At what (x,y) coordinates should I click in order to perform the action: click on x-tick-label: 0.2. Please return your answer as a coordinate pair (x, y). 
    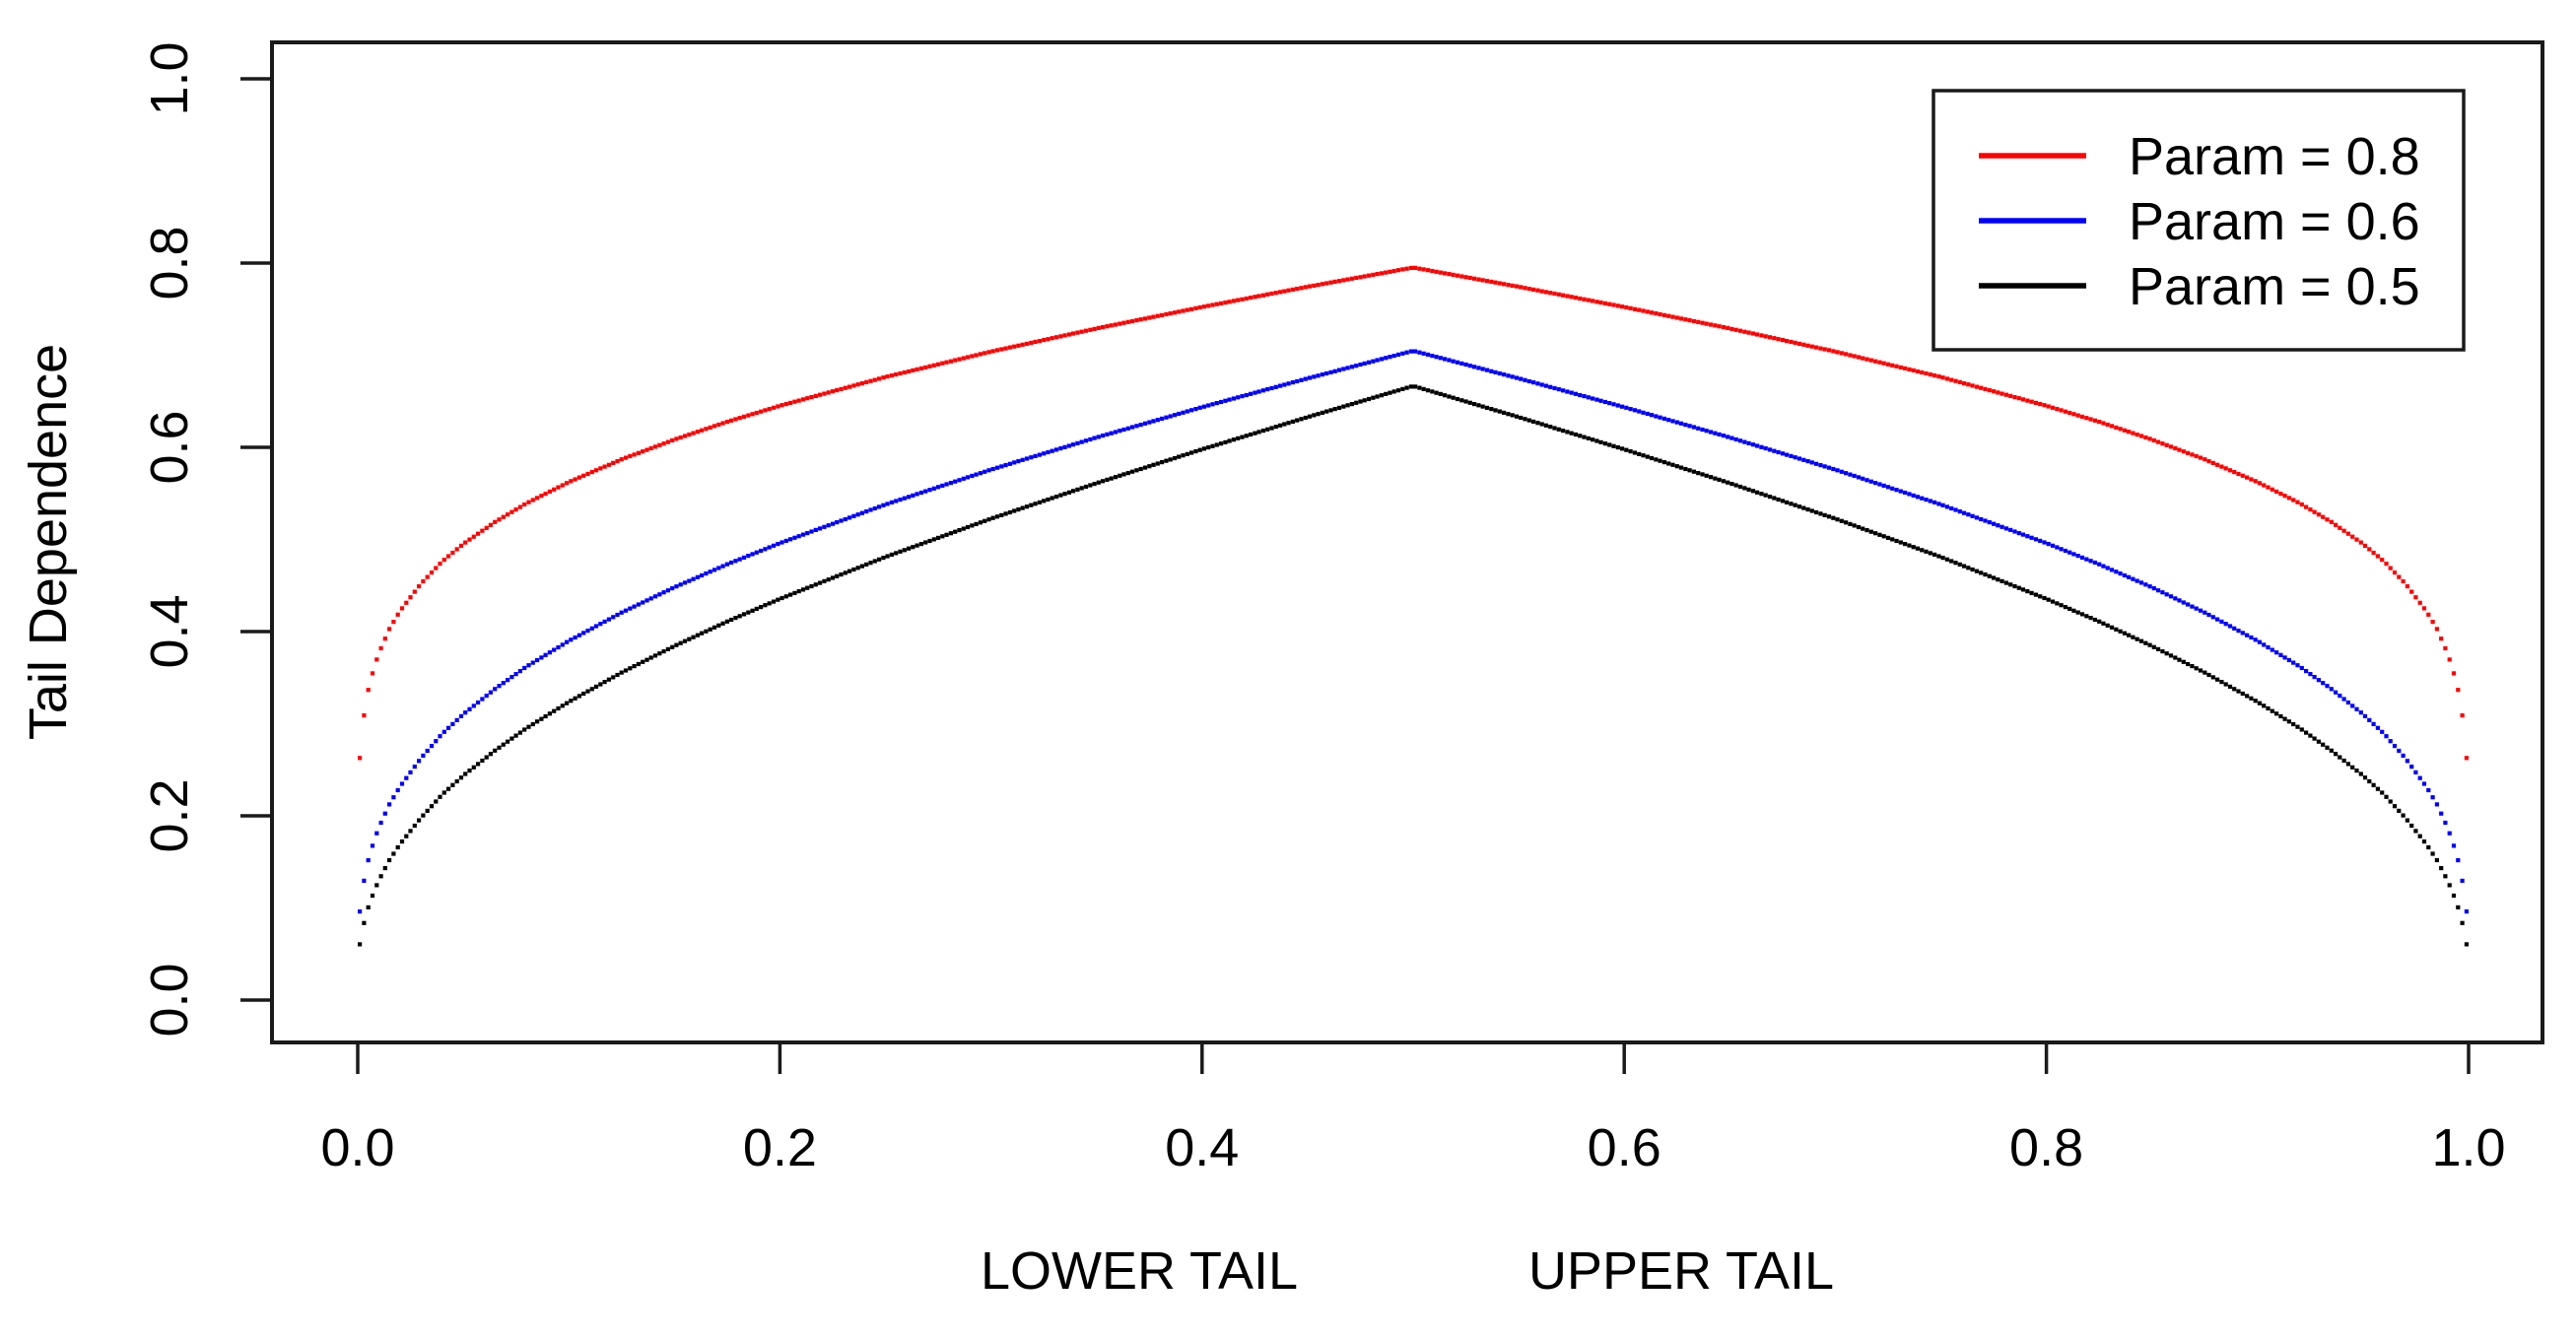
    Looking at the image, I should click on (780, 1147).